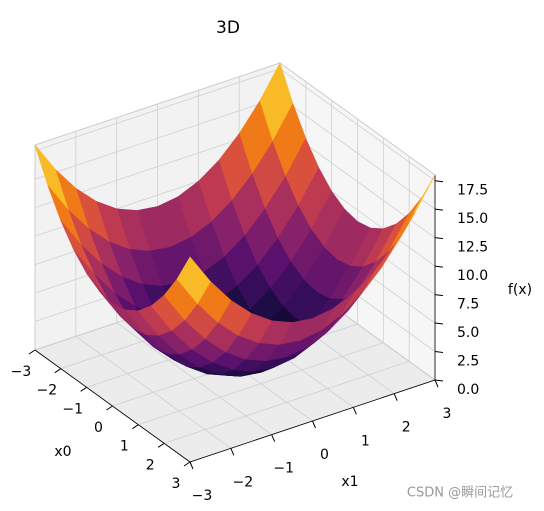 The width and height of the screenshot is (544, 511). Describe the element at coordinates (447, 414) in the screenshot. I see `y-tick-label: 3` at that location.